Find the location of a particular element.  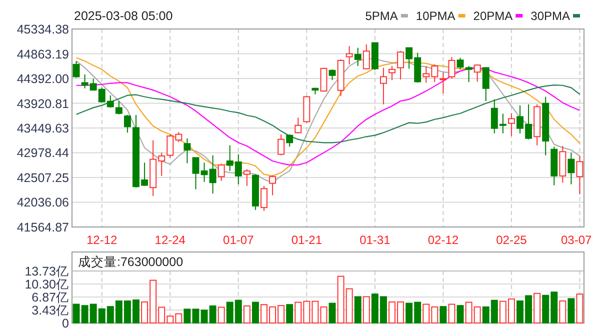

y-tick-label: 3.43亿 is located at coordinates (50, 311).